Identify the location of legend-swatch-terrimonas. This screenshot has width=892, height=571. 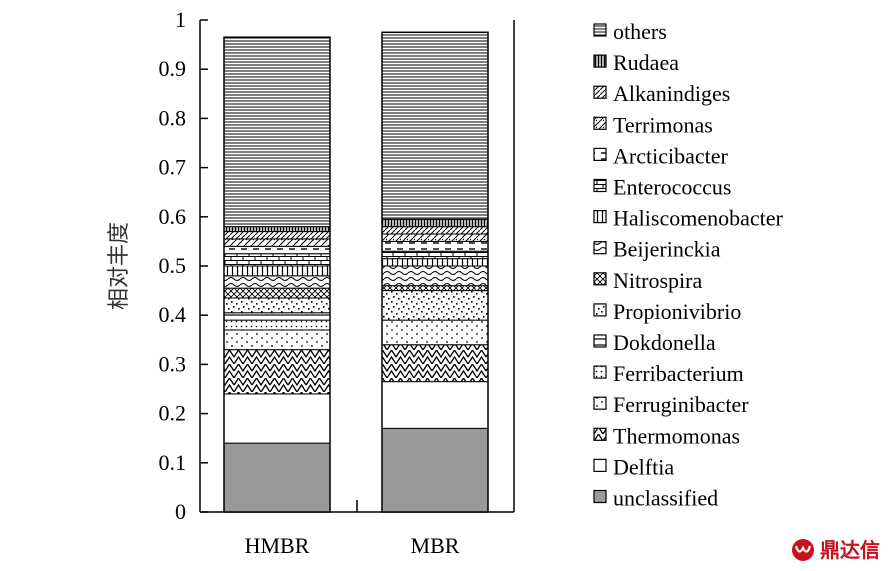
(600, 123).